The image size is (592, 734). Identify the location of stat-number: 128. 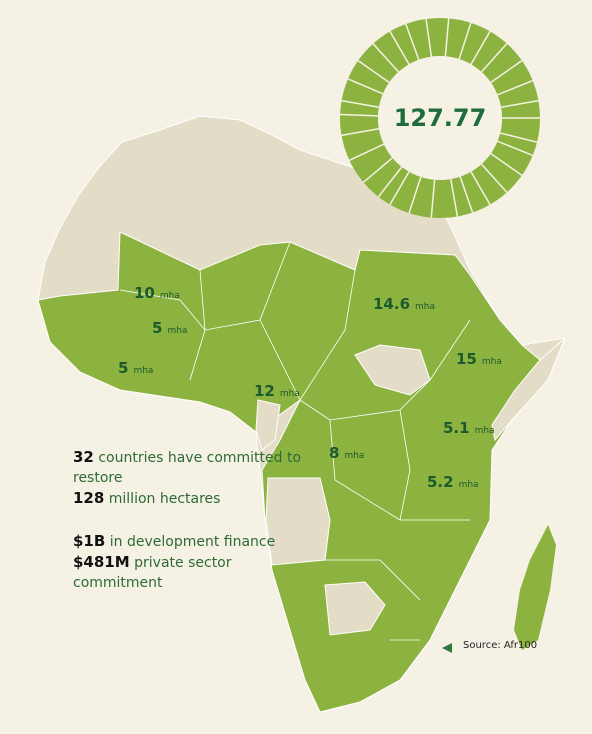
(89, 498).